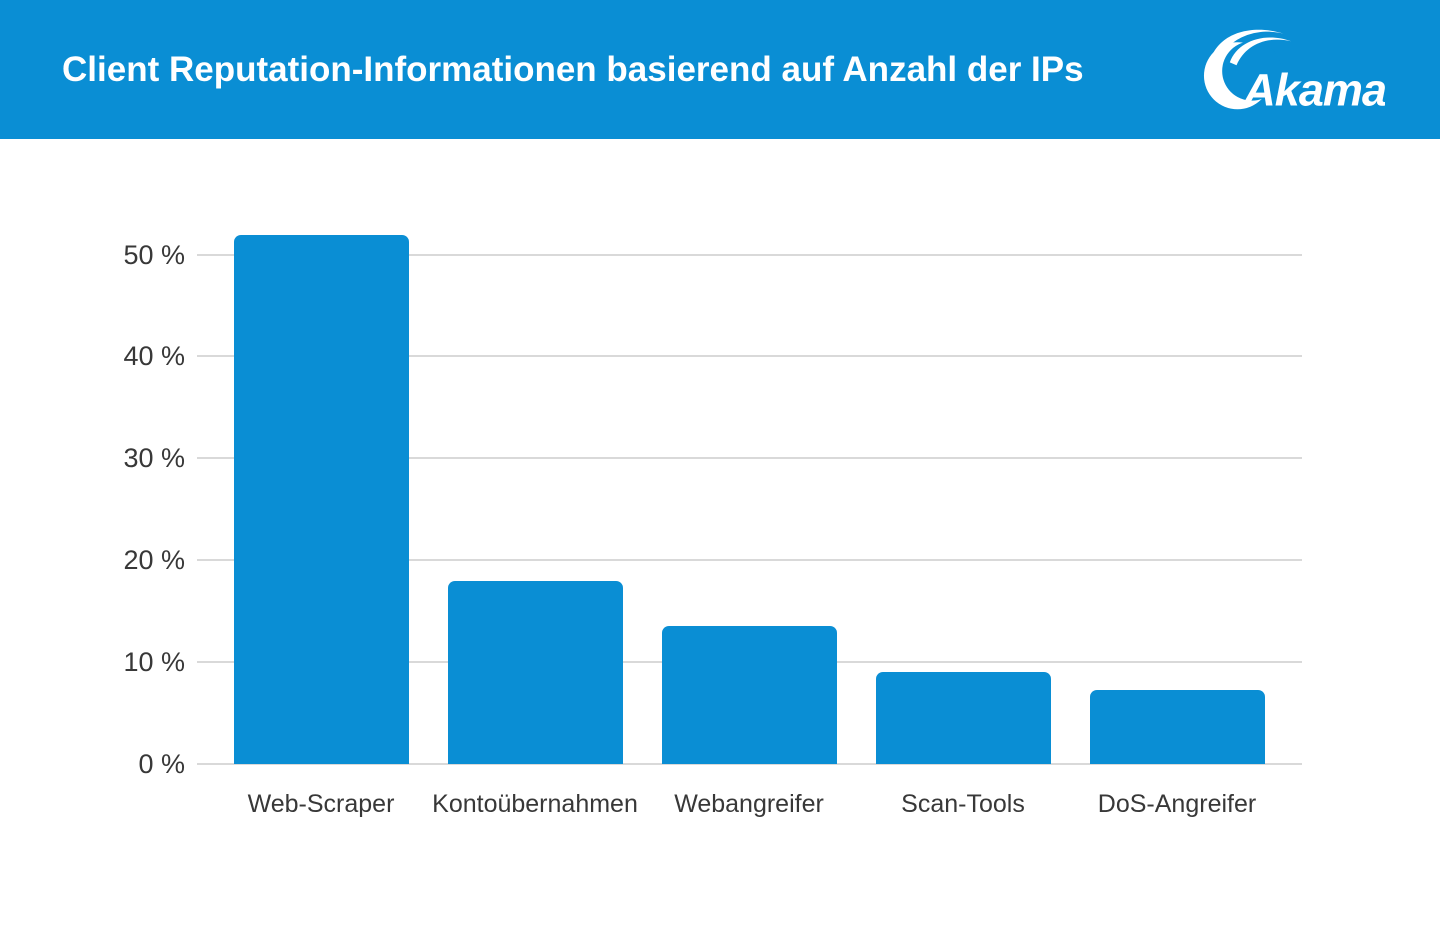 This screenshot has height=925, width=1440. Describe the element at coordinates (1177, 804) in the screenshot. I see `x-axis-label-dos-angreifer: DoS-Angreifer` at that location.